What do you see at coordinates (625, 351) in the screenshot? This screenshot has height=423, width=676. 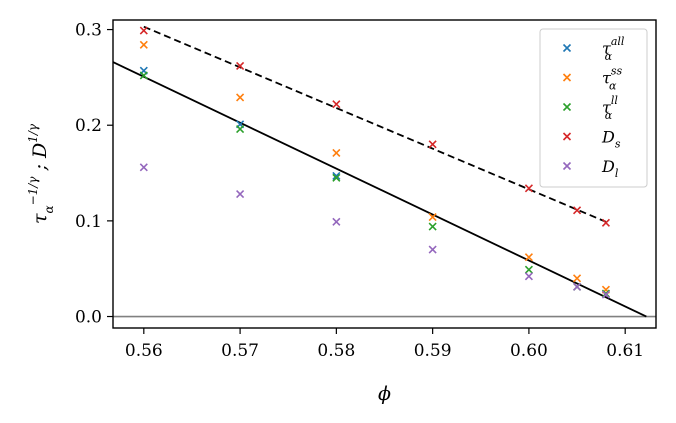 I see `x-tick-label: 0.61` at bounding box center [625, 351].